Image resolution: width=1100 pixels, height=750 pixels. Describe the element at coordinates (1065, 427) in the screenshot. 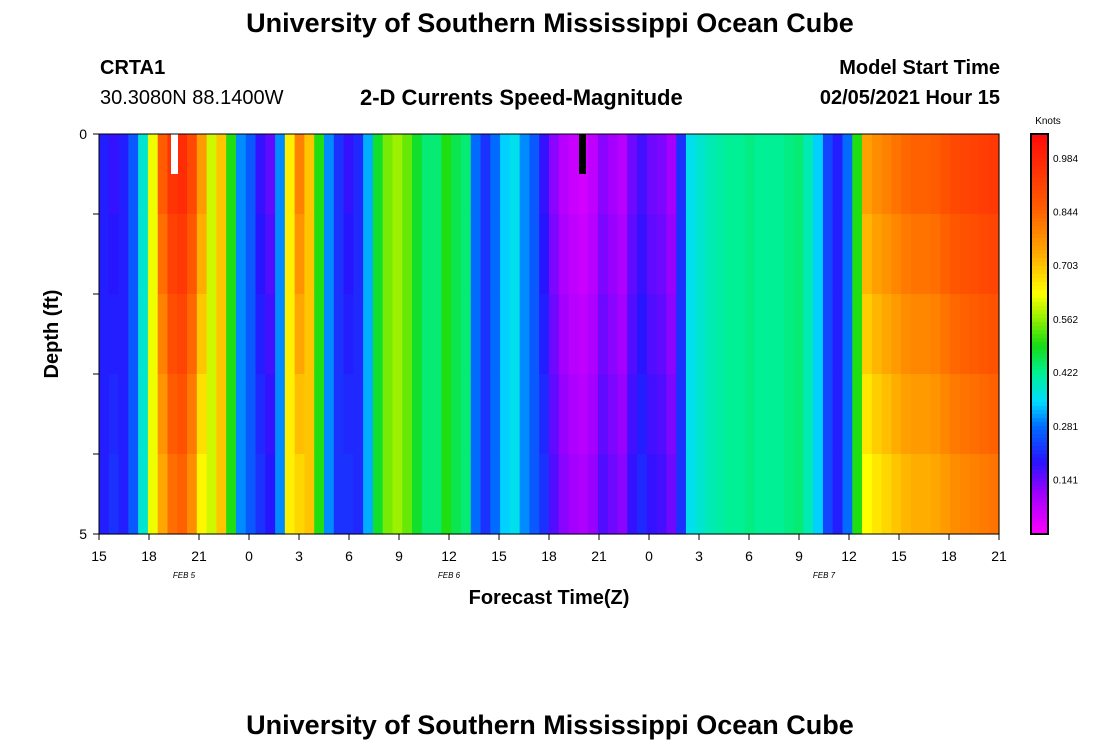

I see `colorbar-tick-label: 0.281` at that location.